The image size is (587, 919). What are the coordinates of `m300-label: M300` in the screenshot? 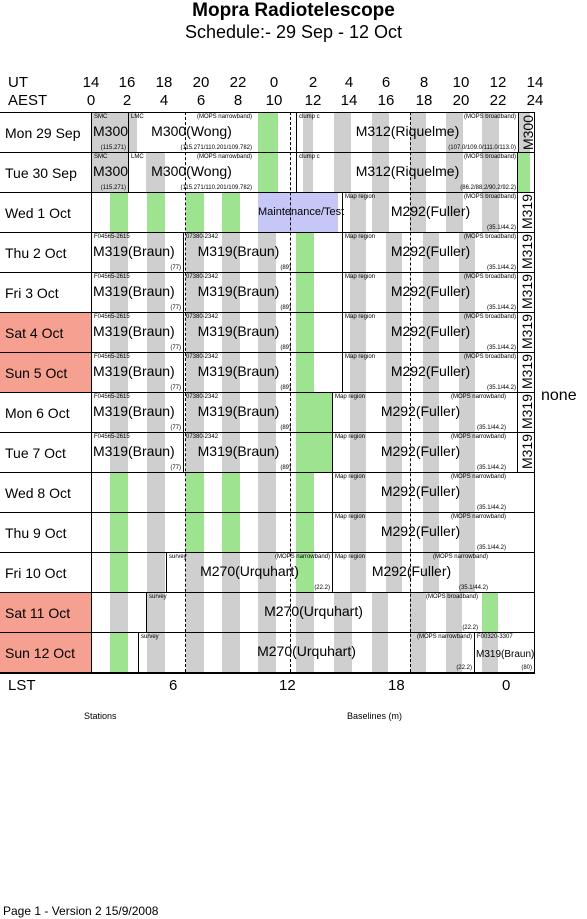 It's located at (111, 171).